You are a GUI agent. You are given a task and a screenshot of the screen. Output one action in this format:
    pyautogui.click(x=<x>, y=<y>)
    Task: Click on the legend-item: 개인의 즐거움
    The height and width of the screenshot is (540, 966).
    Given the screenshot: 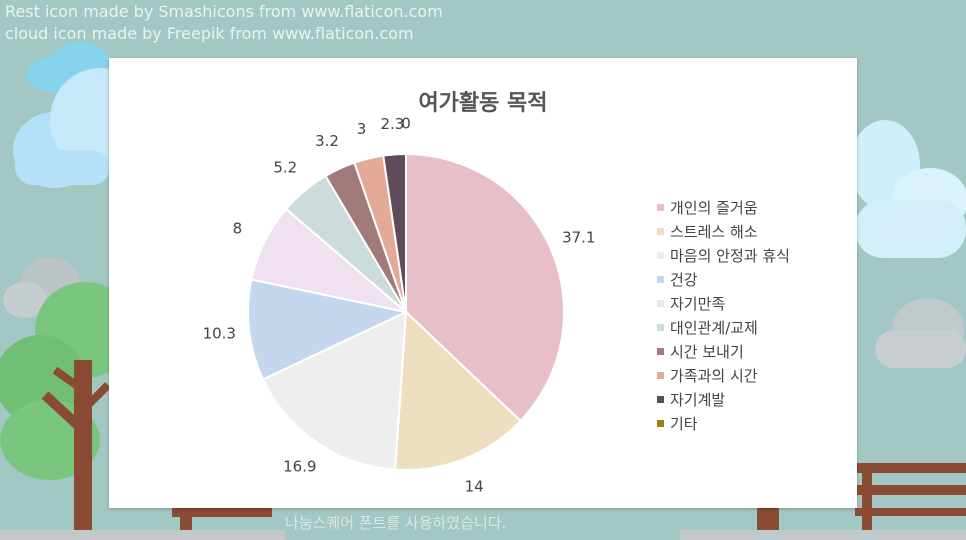 What is the action you would take?
    pyautogui.click(x=723, y=207)
    